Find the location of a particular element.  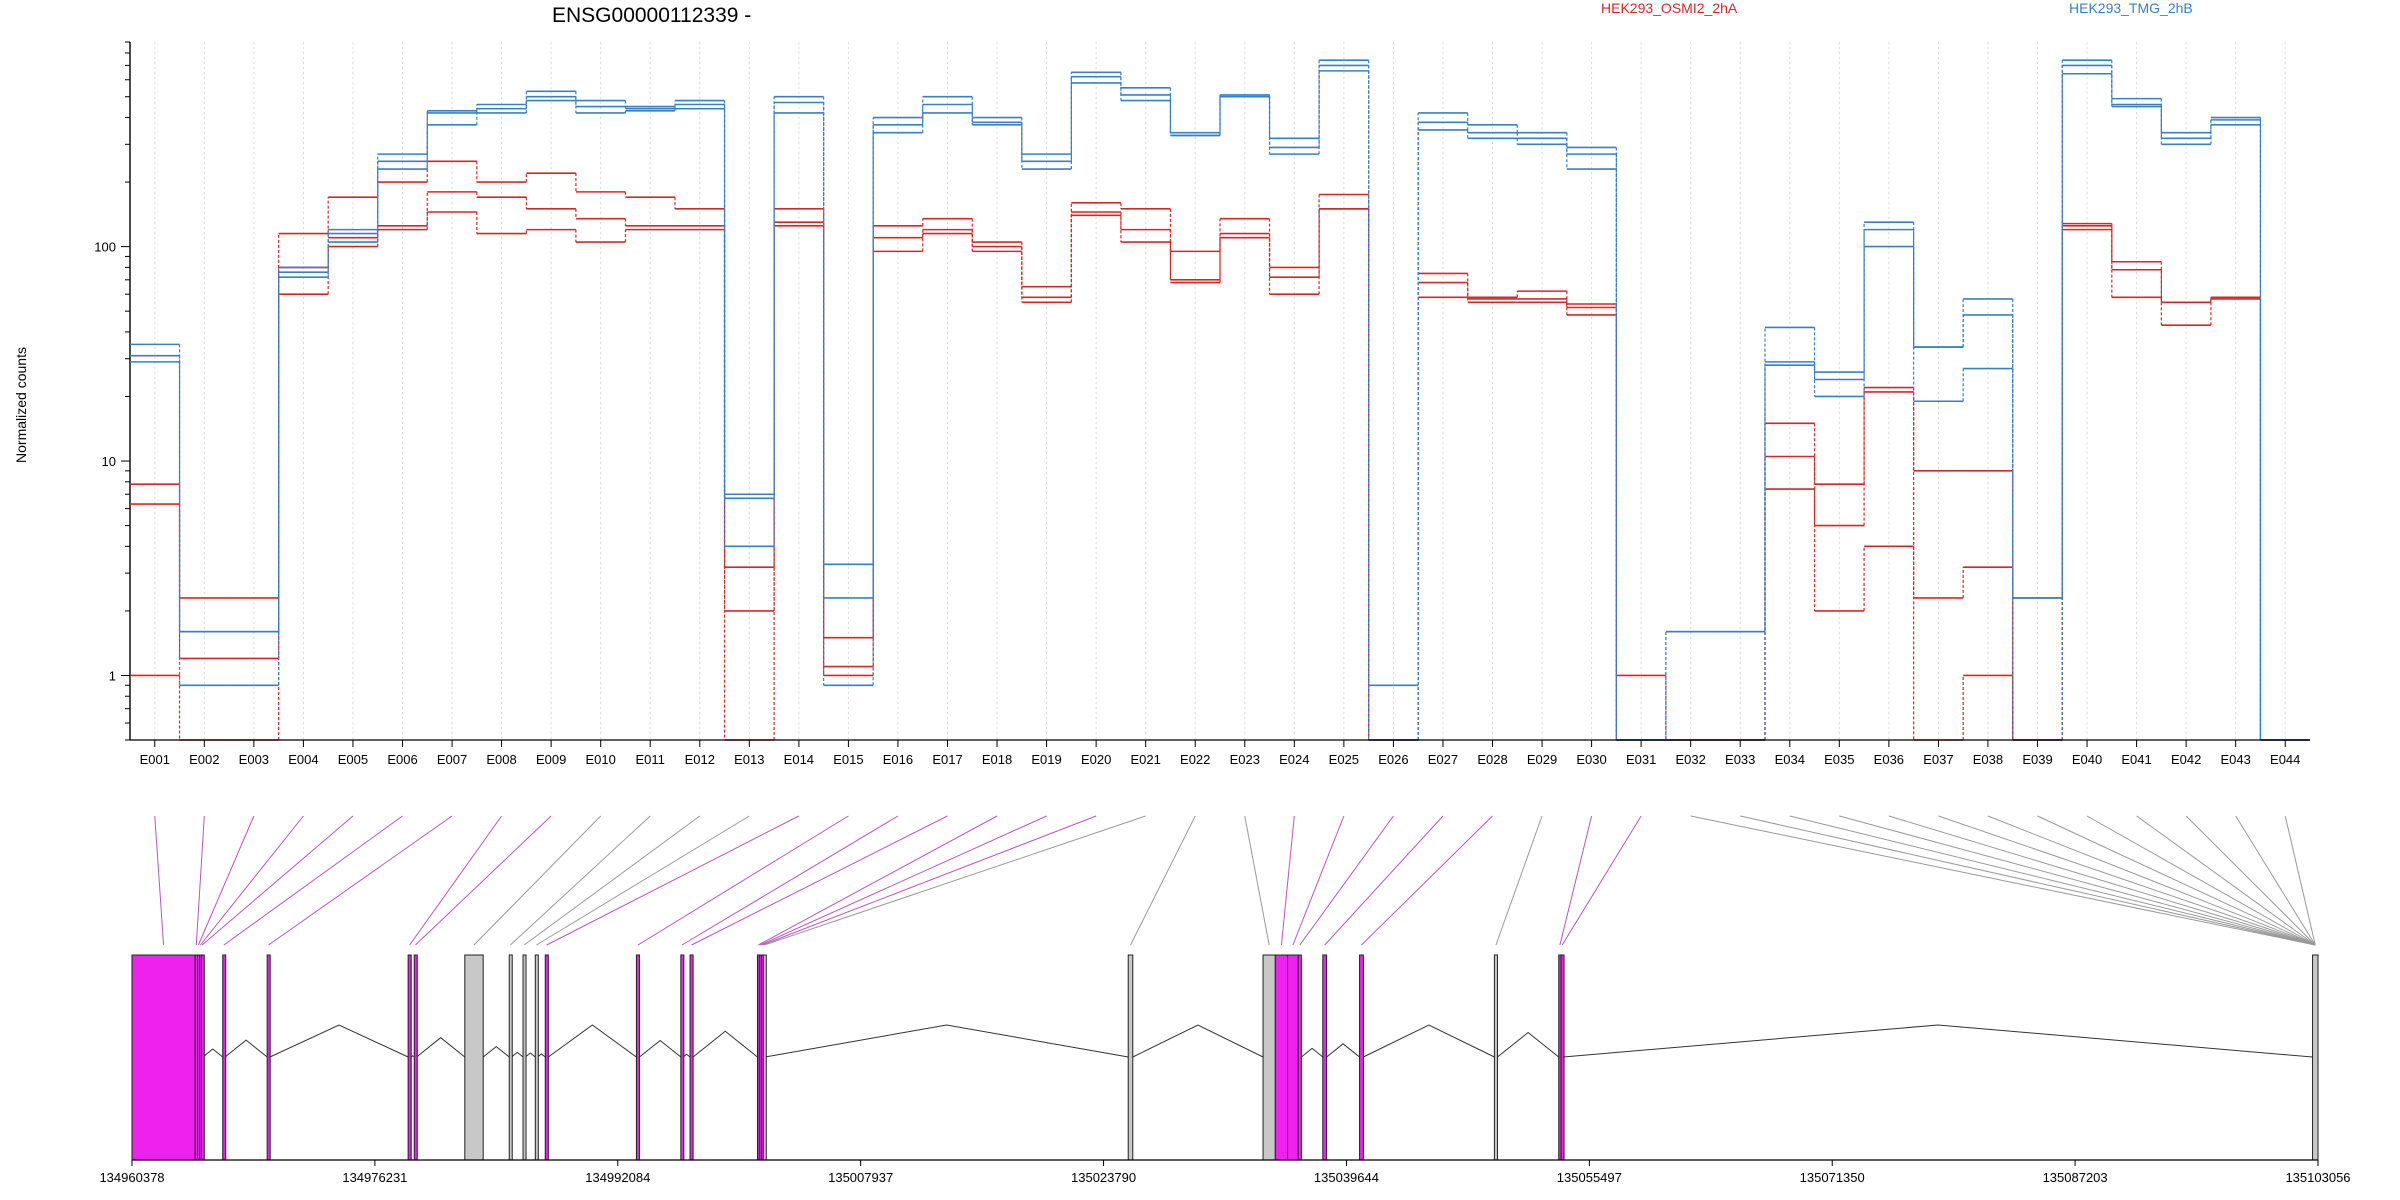

x-tick-label: E027 is located at coordinates (1443, 759).